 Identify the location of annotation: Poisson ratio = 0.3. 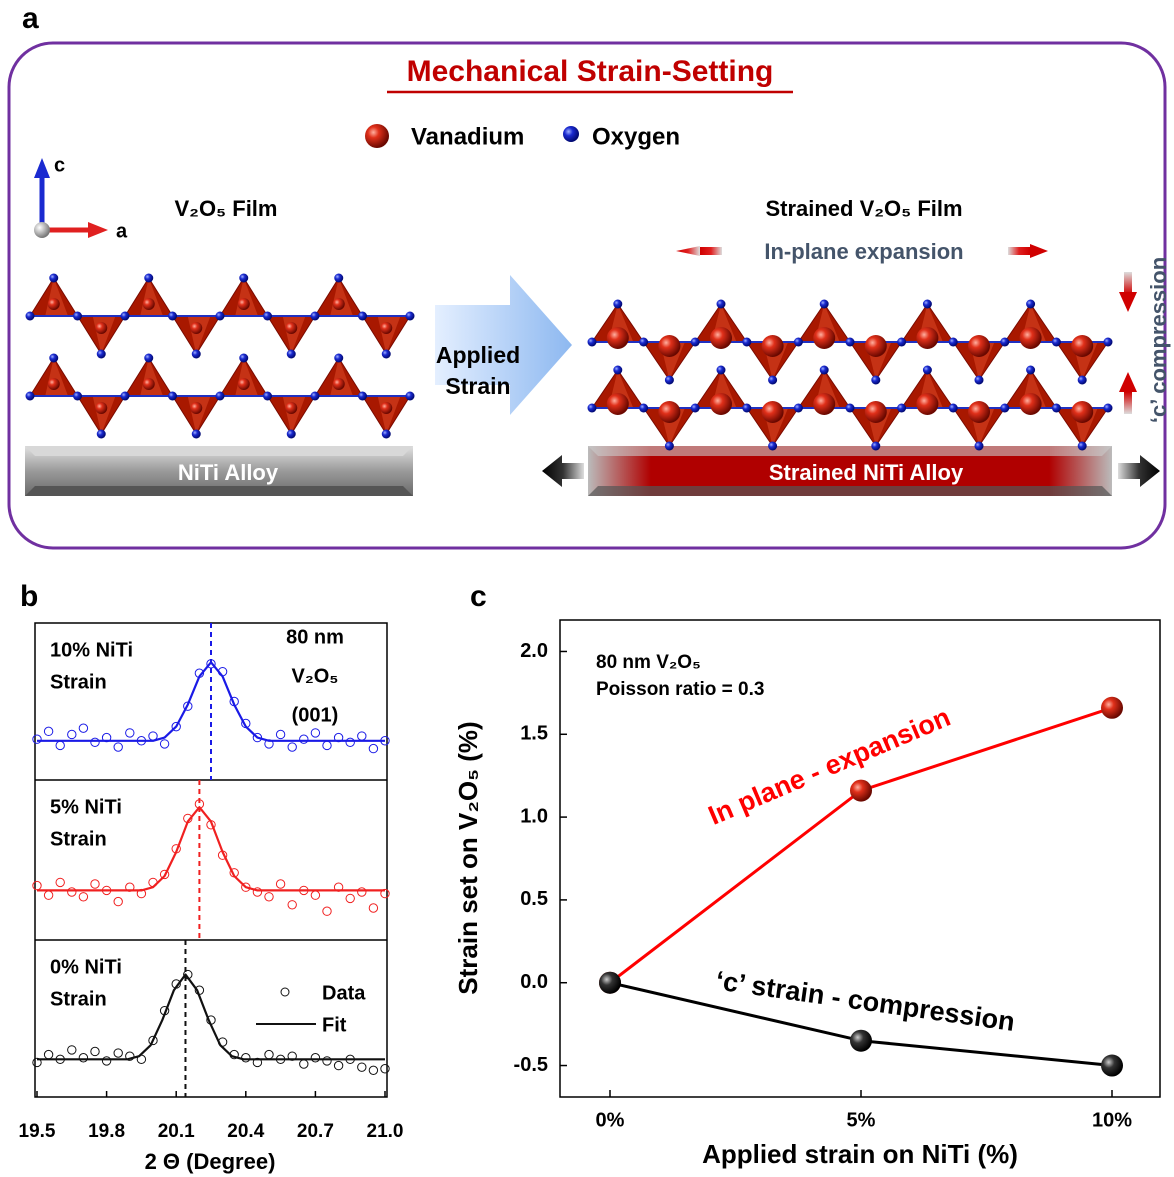
(680, 689).